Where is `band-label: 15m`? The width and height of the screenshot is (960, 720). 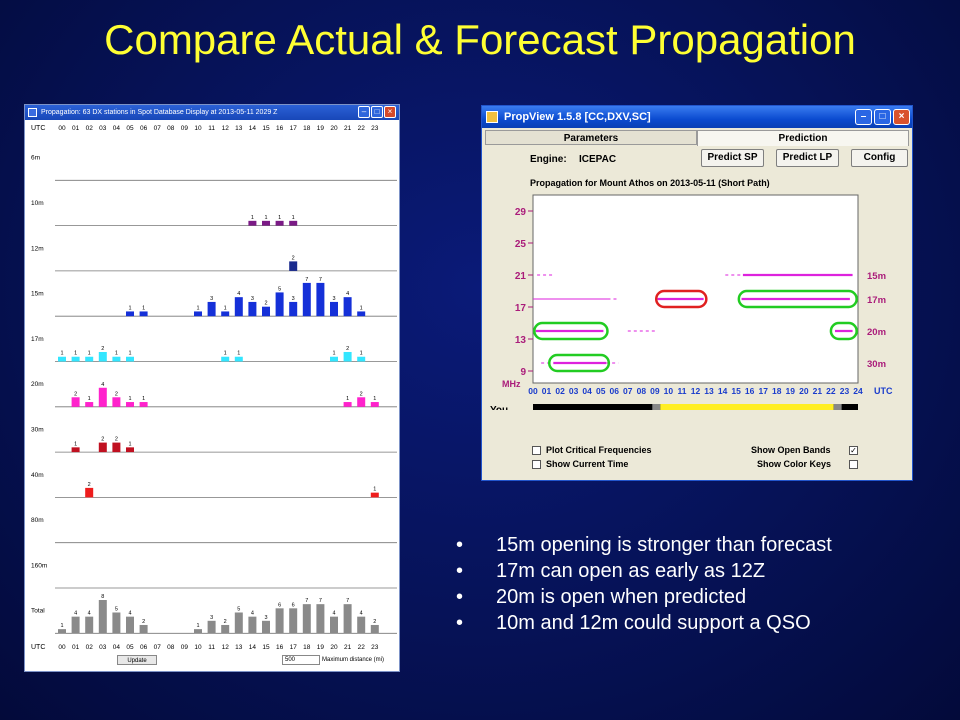
band-label: 15m is located at coordinates (876, 276).